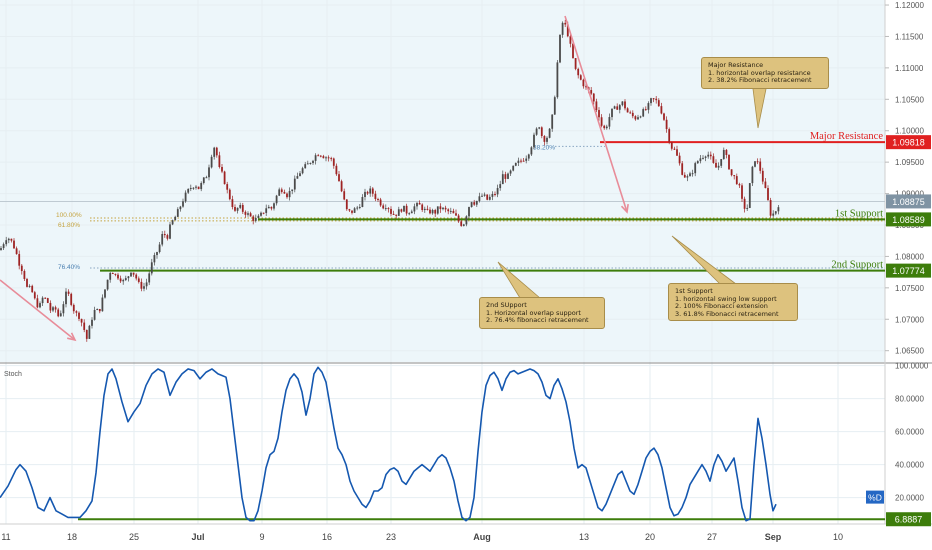 Image resolution: width=932 pixels, height=550 pixels. I want to click on stoch-value-badge: 6.8887, so click(909, 520).